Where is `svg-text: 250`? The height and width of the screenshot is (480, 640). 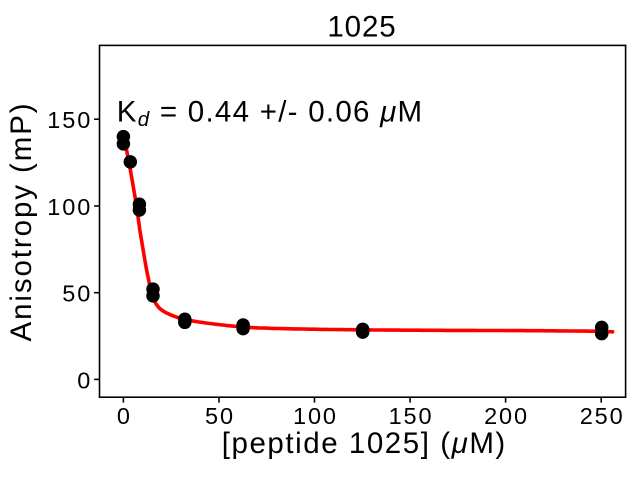
svg-text: 250 is located at coordinates (602, 416).